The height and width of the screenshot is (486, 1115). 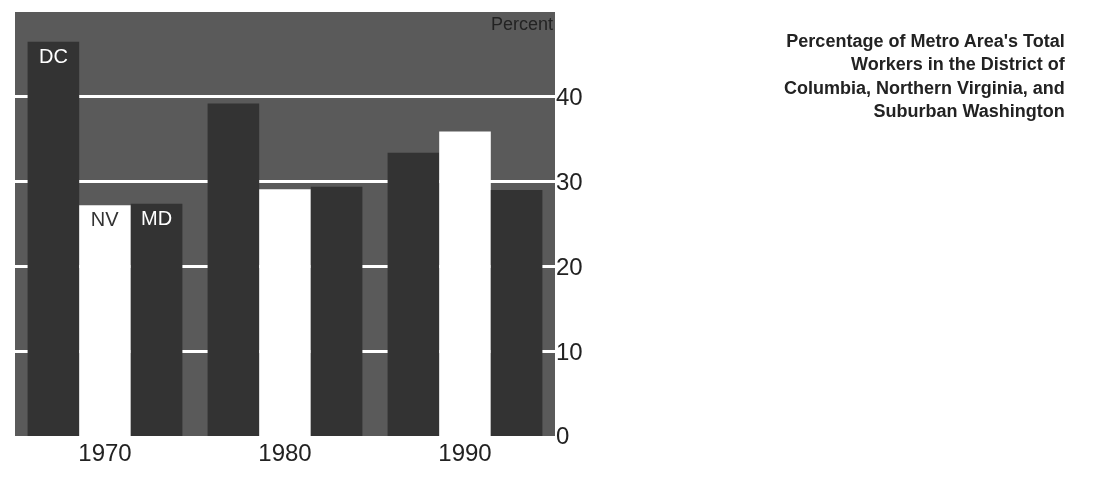 What do you see at coordinates (105, 452) in the screenshot?
I see `x-tick-label: 1970` at bounding box center [105, 452].